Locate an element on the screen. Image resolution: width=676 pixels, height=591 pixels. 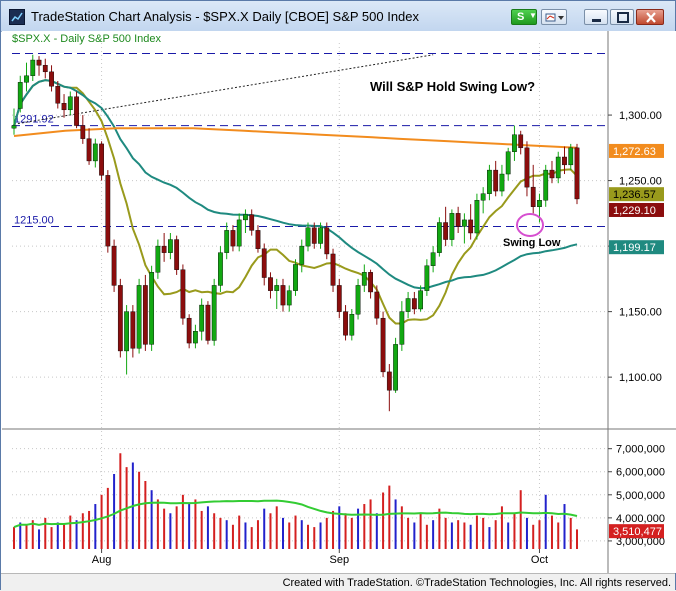
strategy-button: S ▼ is located at coordinates (524, 17).